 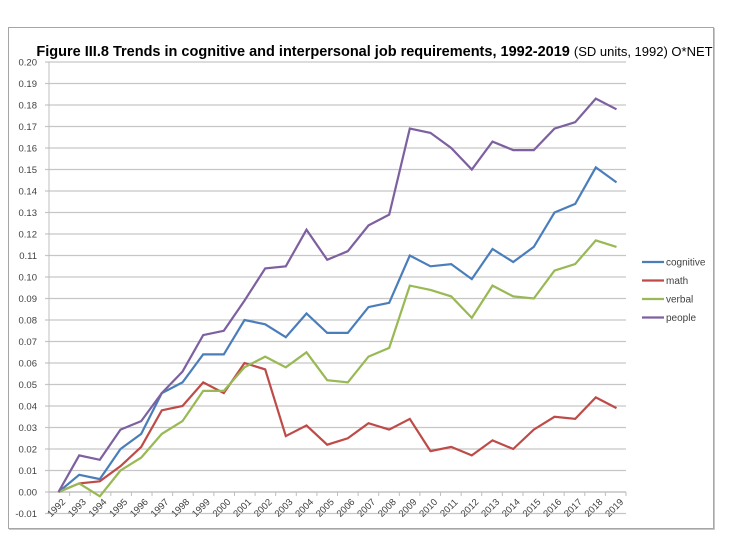 I want to click on legend-label-math: math, so click(x=677, y=281).